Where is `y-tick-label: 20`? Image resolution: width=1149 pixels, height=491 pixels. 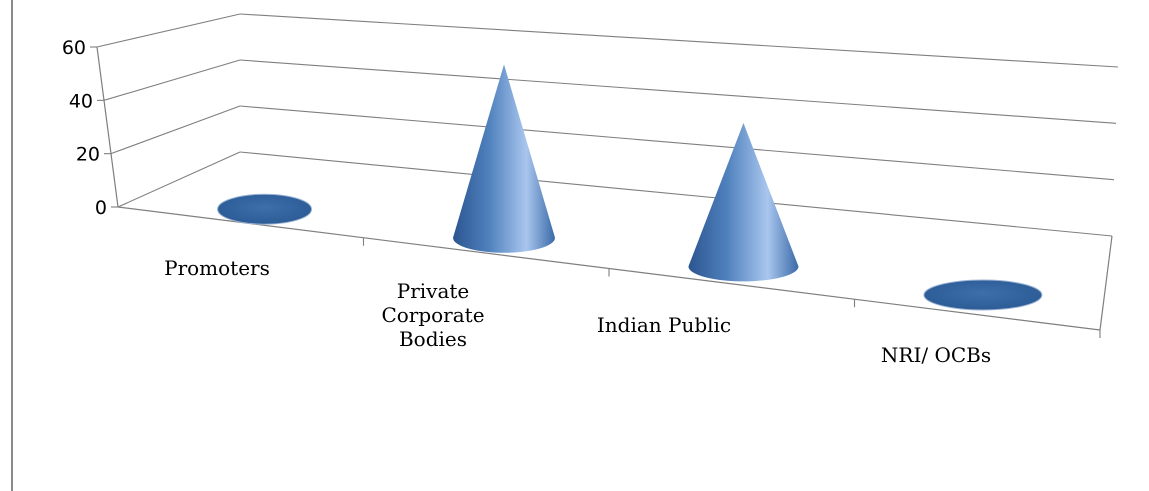
y-tick-label: 20 is located at coordinates (88, 155).